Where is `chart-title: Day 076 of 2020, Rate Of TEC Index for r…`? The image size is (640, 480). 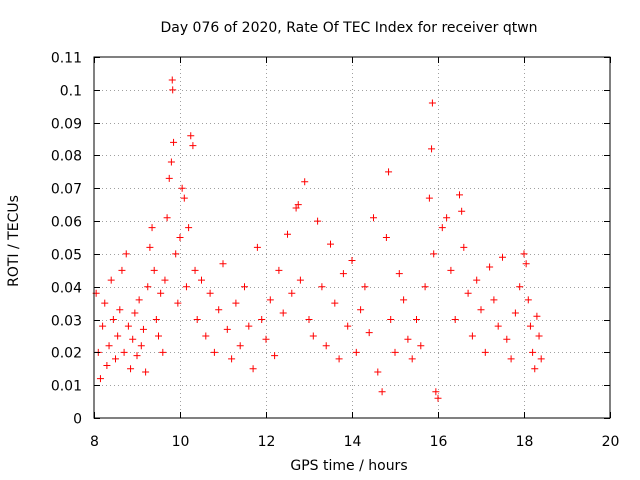
chart-title: Day 076 of 2020, Rate Of TEC Index for r… is located at coordinates (348, 28).